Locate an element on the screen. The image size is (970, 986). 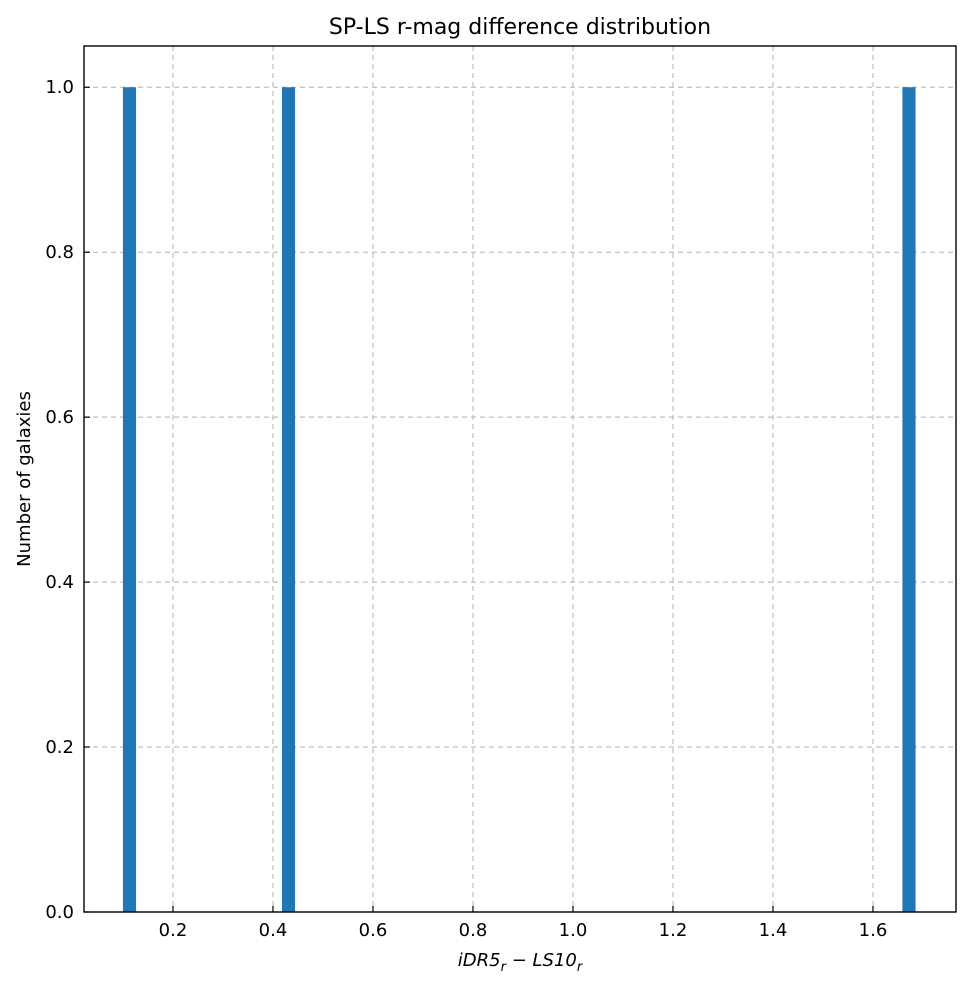
y-axis-label: Number of galaxies is located at coordinates (24, 479).